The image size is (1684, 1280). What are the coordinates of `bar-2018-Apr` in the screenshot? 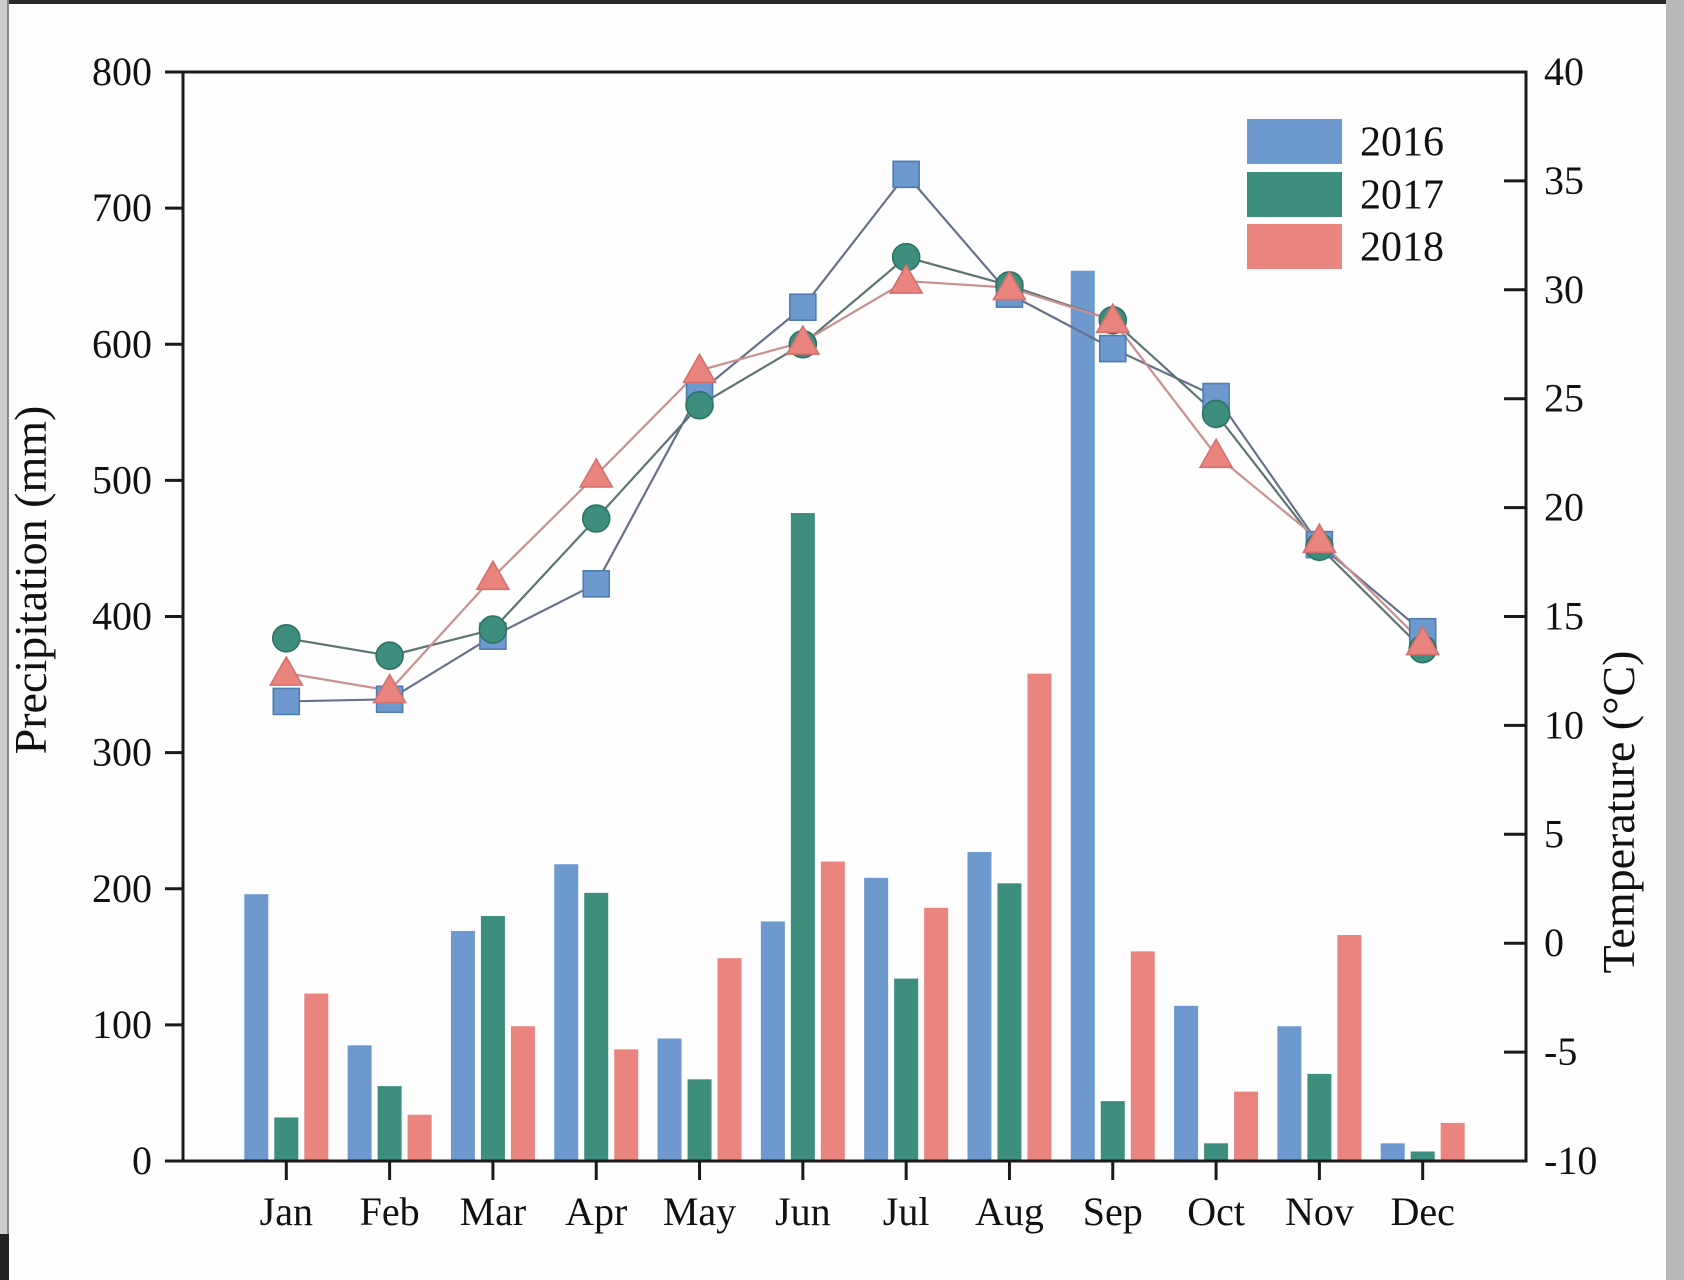 It's located at (626, 1105).